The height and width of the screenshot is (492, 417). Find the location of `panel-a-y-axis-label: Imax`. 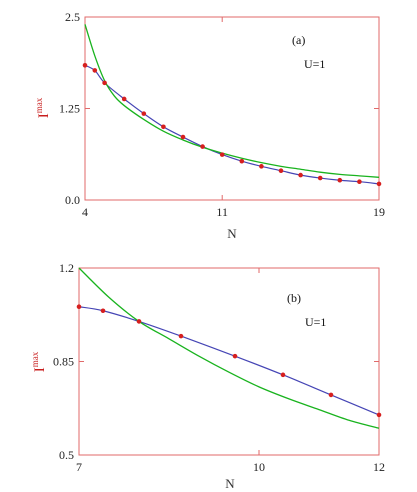

panel-a-y-axis-label: Imax is located at coordinates (43, 107).